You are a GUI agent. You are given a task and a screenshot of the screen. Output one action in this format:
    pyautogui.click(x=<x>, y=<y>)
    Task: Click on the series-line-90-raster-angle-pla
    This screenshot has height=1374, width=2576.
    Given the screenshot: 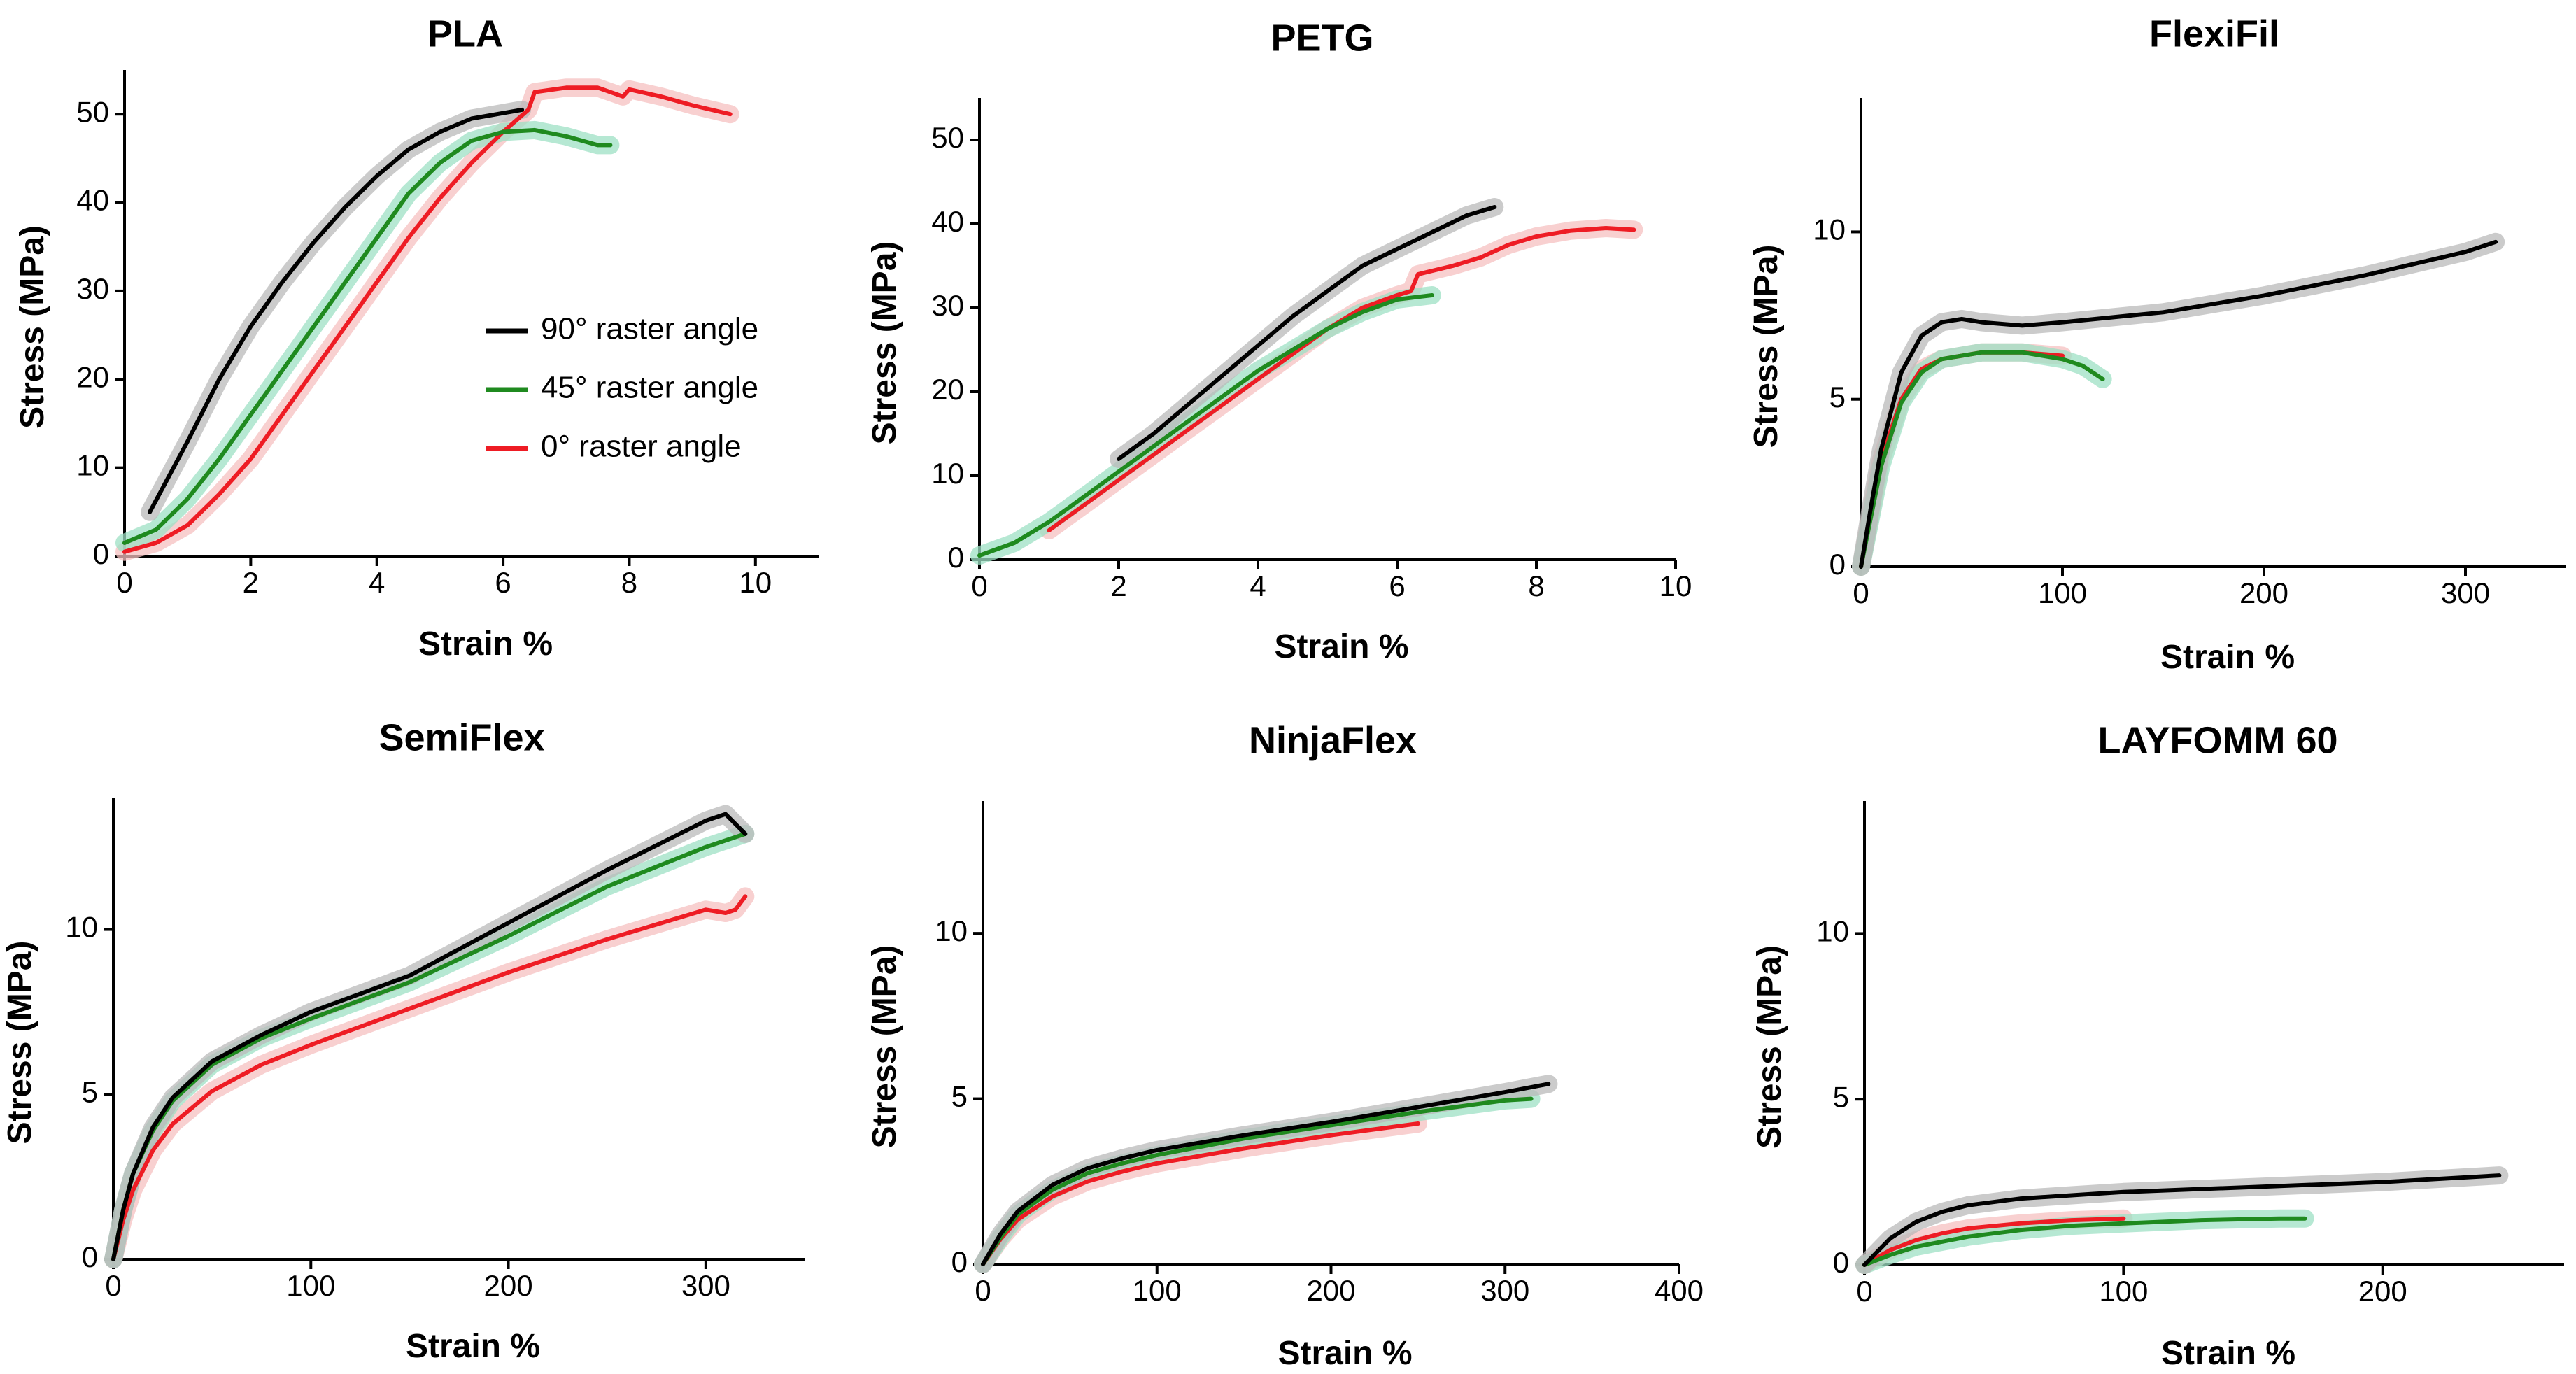 What is the action you would take?
    pyautogui.click(x=336, y=310)
    